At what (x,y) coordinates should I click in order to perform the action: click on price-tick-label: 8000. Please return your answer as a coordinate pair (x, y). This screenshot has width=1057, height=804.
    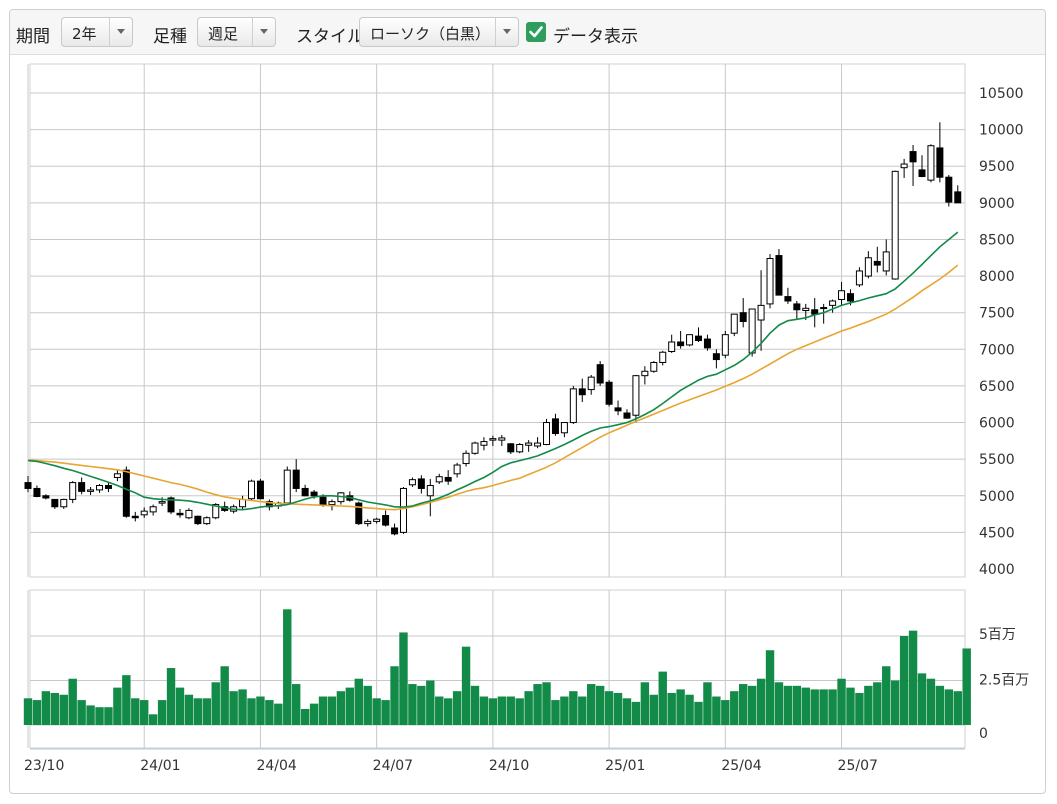
    Looking at the image, I should click on (997, 277).